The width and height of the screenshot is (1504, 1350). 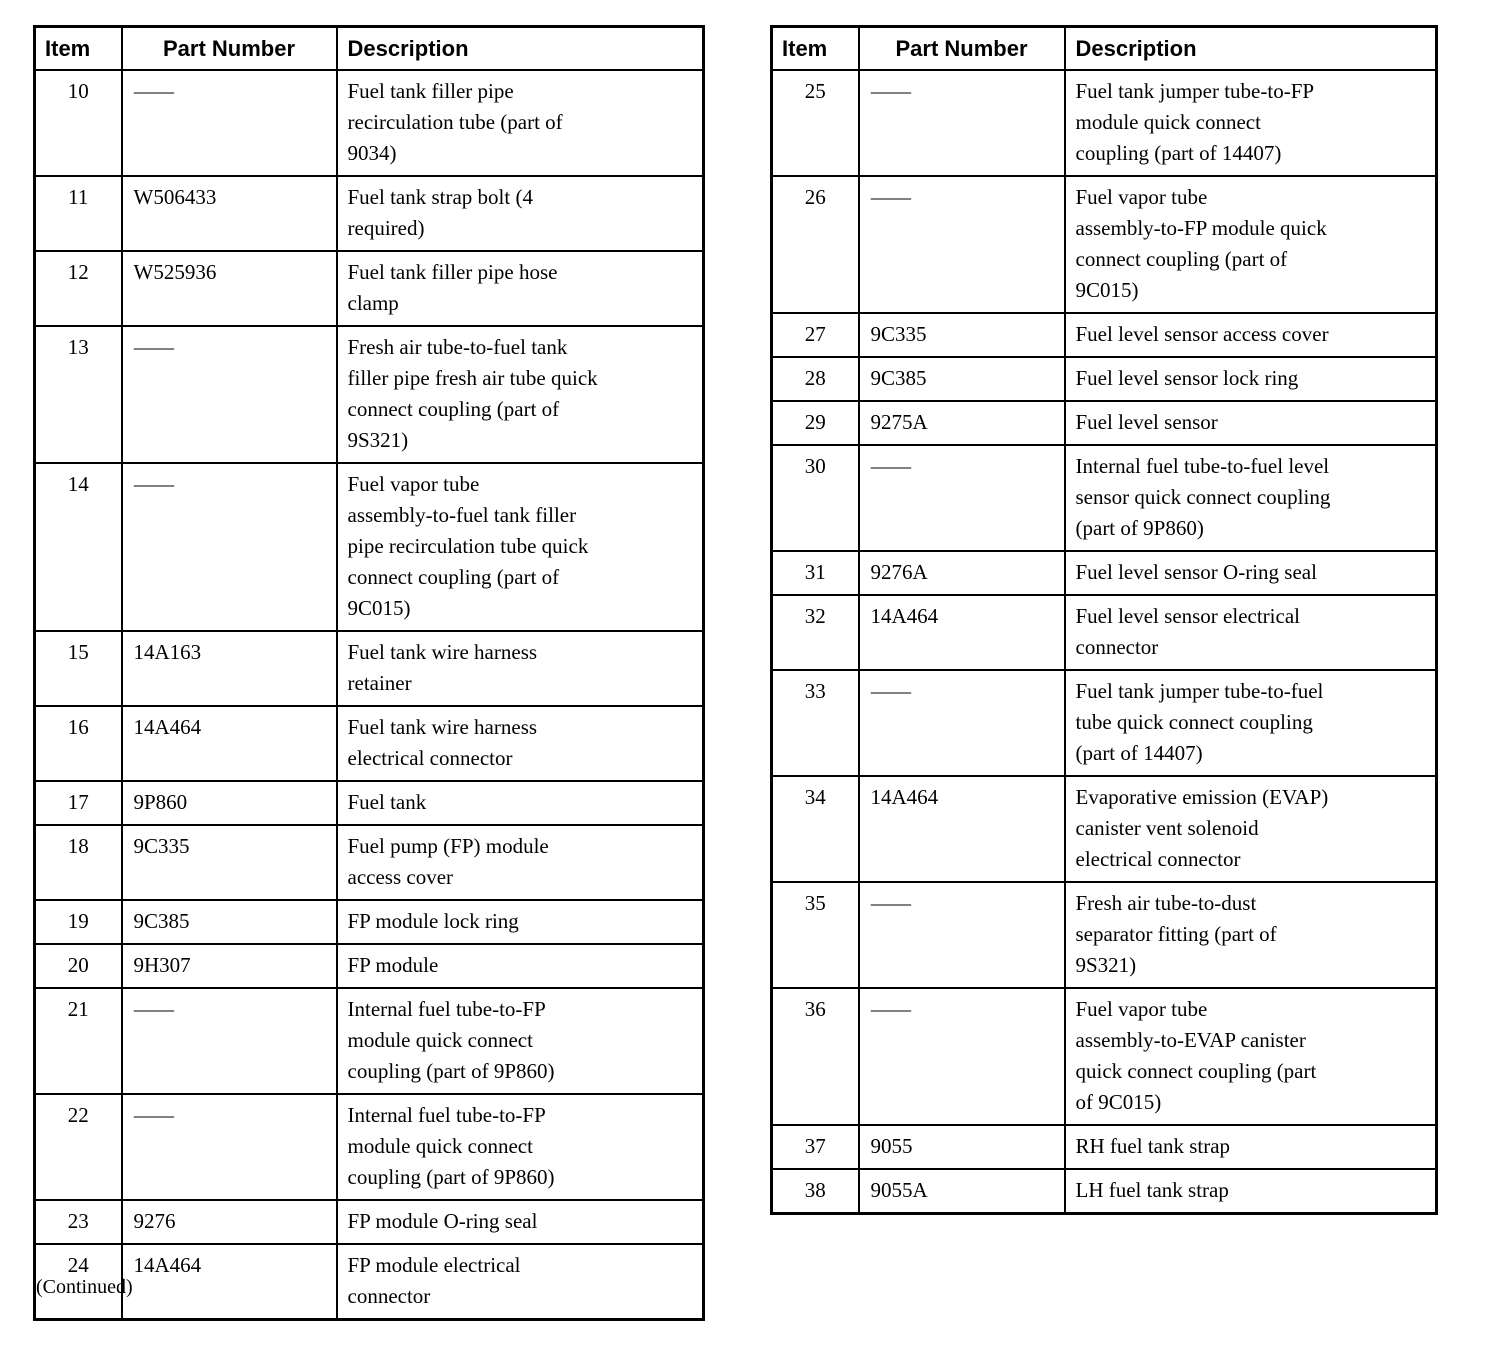 What do you see at coordinates (815, 379) in the screenshot?
I see `item-cell: 28` at bounding box center [815, 379].